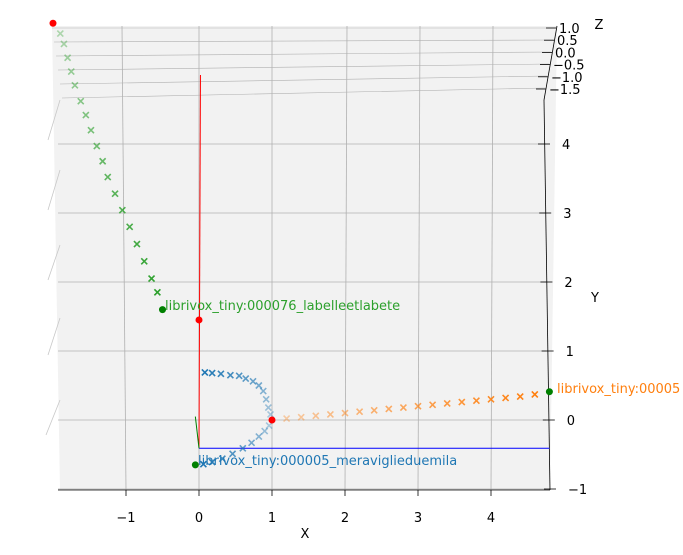 Image resolution: width=683 pixels, height=555 pixels. Describe the element at coordinates (550, 63) in the screenshot. I see `z-axis-line` at that location.